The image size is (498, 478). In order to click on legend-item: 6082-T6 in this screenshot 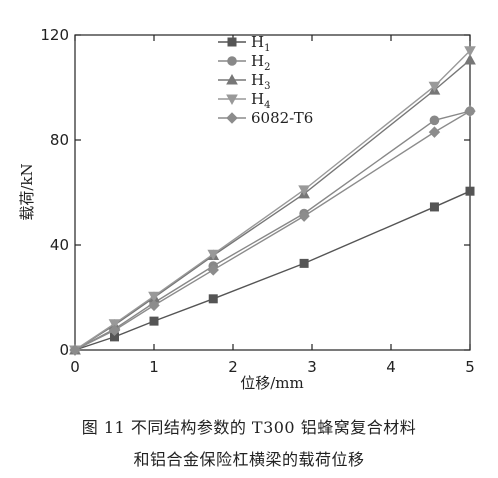, I will do `click(265, 118)`.